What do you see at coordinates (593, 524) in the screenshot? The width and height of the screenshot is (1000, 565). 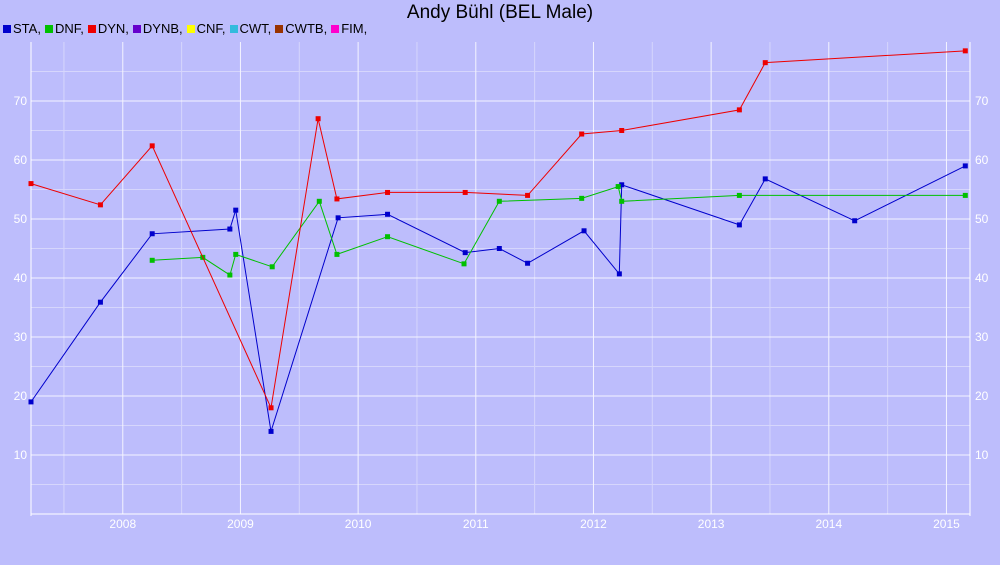 I see `x-tick-label: 2012` at bounding box center [593, 524].